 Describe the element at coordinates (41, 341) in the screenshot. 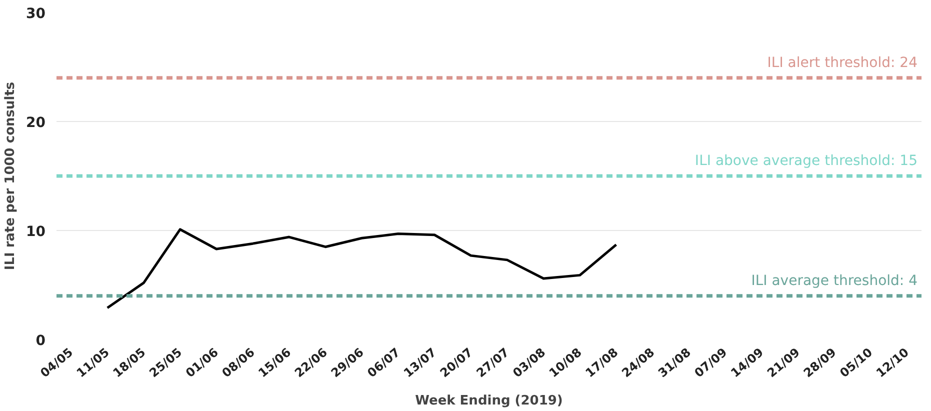

I see `y-tick-label: 0` at that location.